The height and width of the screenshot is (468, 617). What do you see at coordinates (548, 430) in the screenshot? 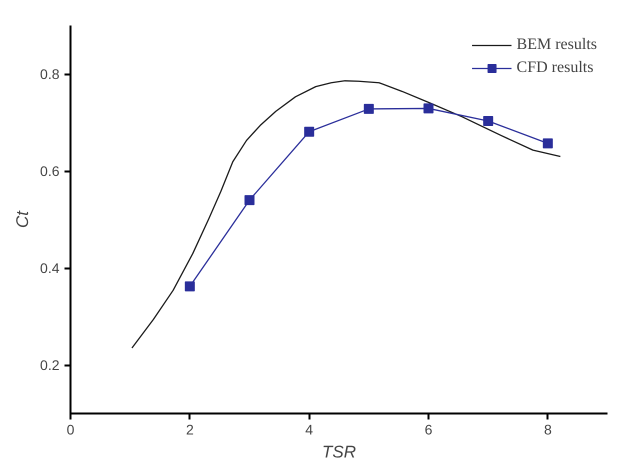
I see `x-tick-label: 8` at bounding box center [548, 430].